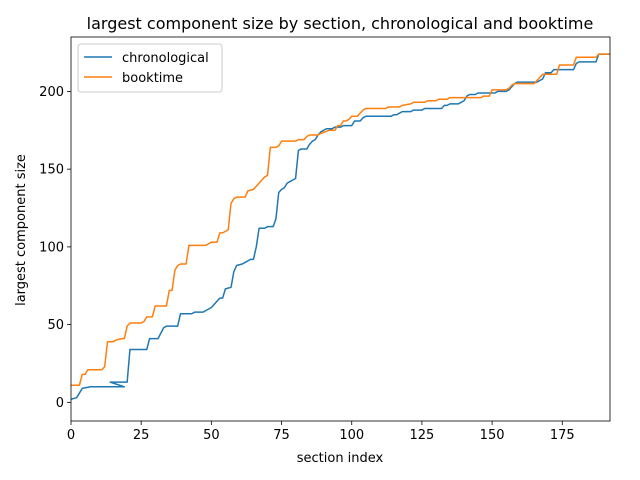 This screenshot has width=640, height=480. I want to click on legend: chronological booktime, so click(150, 68).